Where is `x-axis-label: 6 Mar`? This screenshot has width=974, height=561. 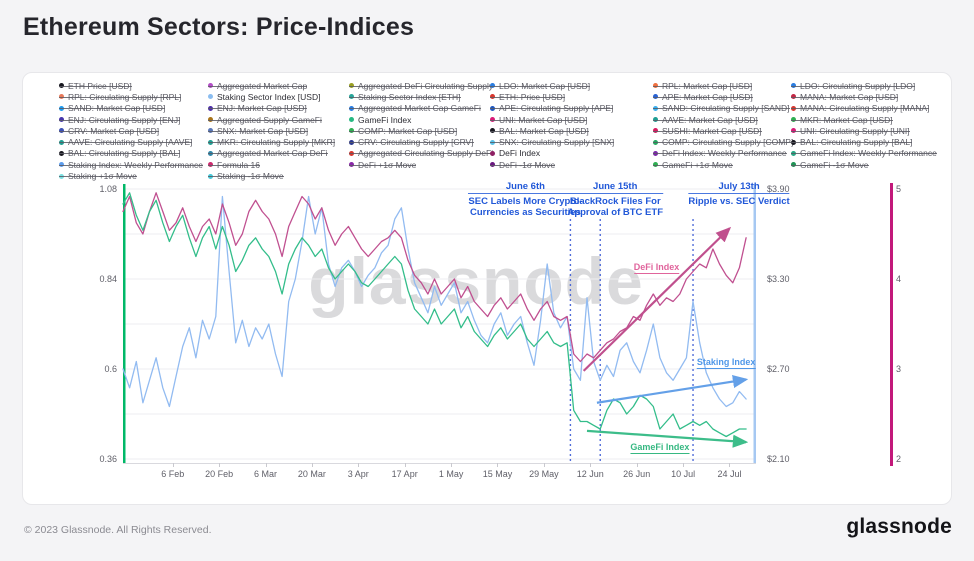 x-axis-label: 6 Mar is located at coordinates (265, 474).